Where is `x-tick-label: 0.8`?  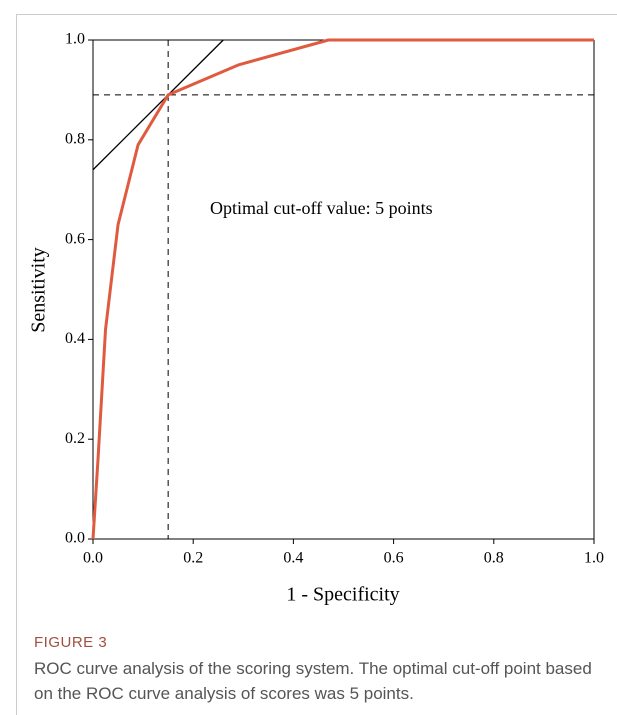 x-tick-label: 0.8 is located at coordinates (494, 558).